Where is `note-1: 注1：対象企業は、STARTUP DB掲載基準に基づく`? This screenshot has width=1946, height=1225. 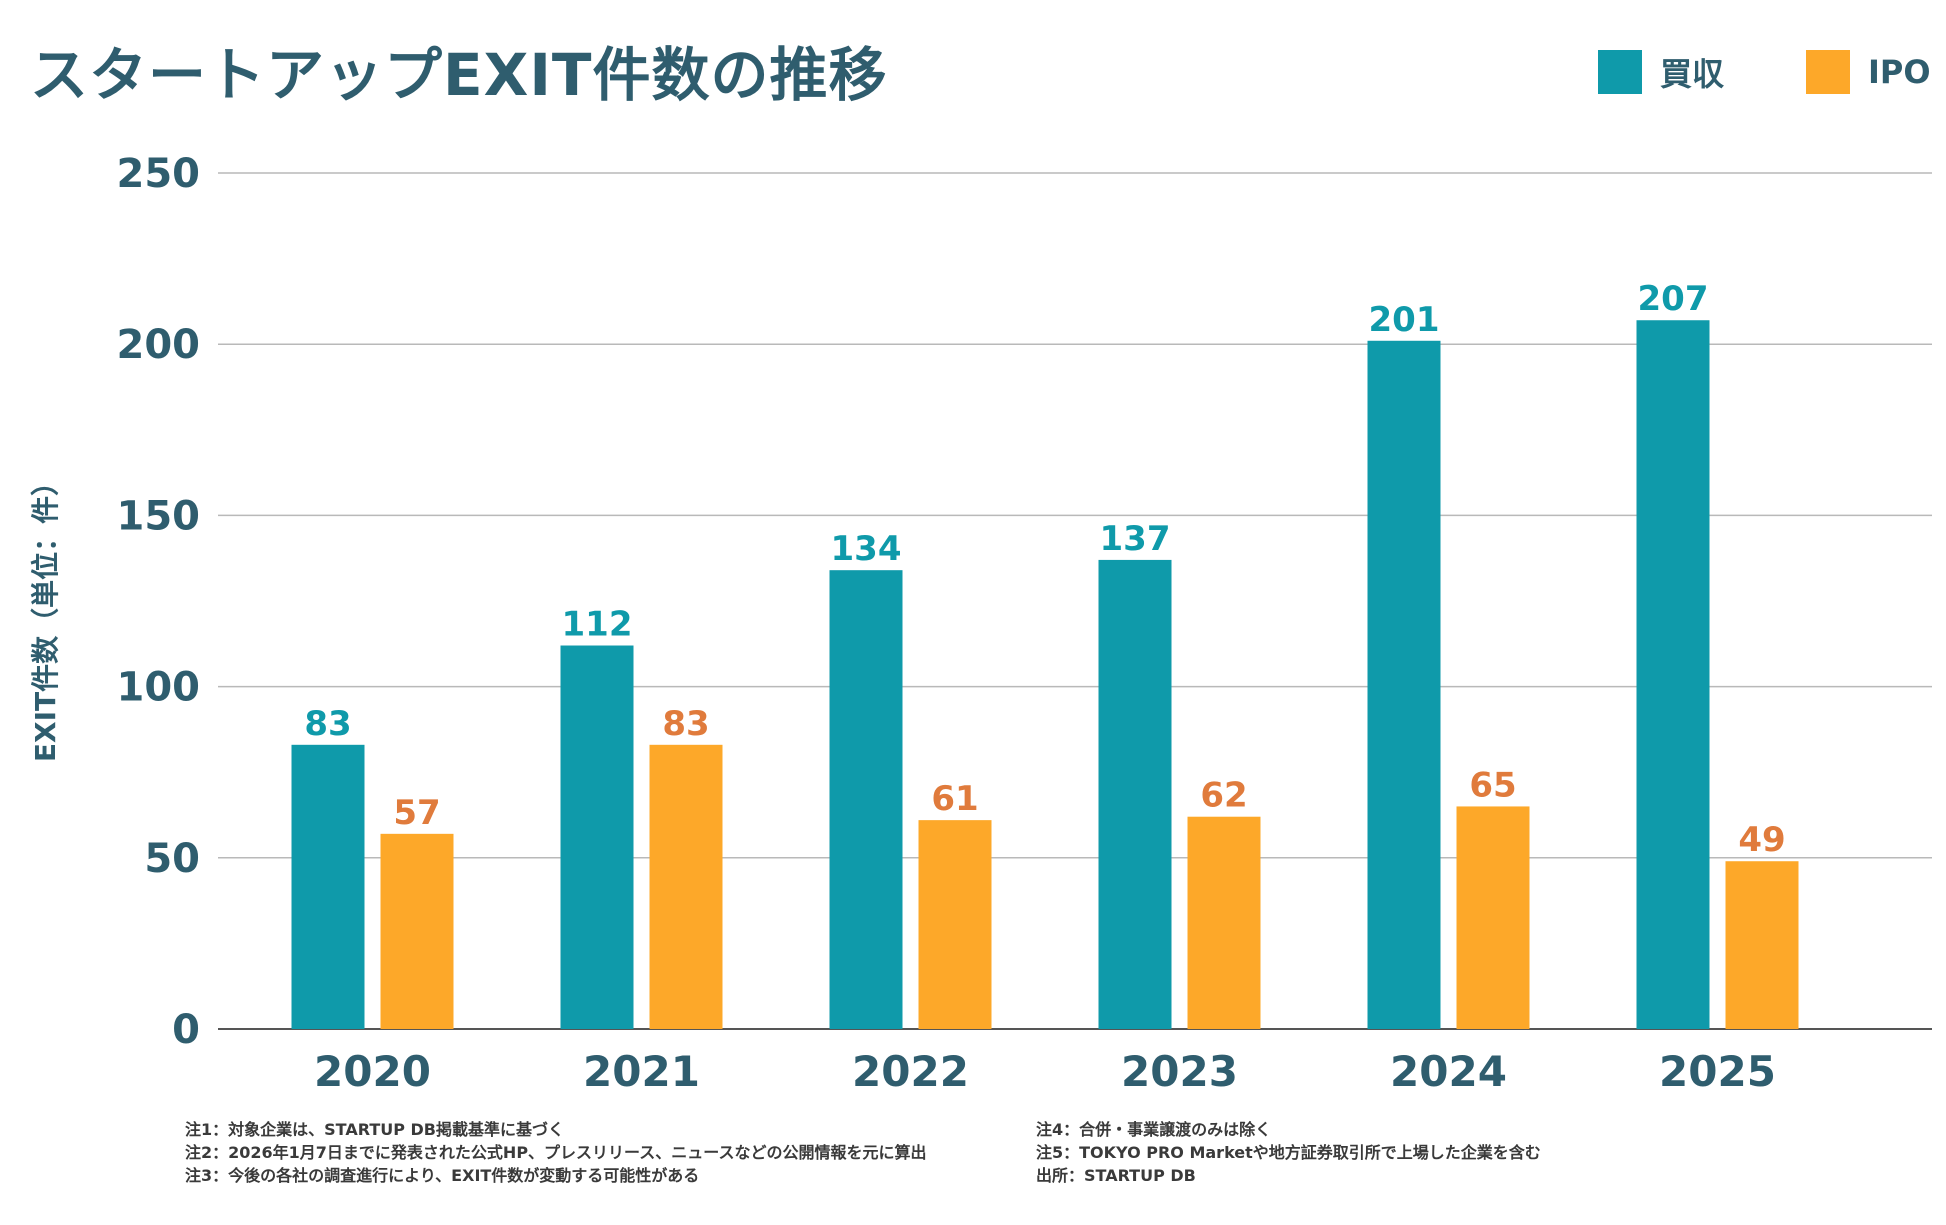
note-1: 注1：対象企業は、STARTUP DB掲載基準に基づく is located at coordinates (374, 1129).